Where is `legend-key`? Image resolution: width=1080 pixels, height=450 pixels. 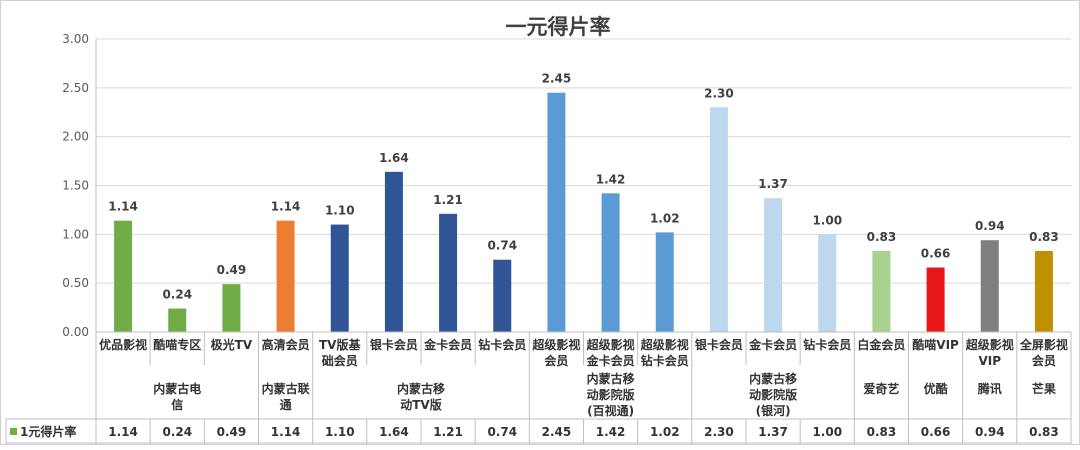 legend-key is located at coordinates (13, 431).